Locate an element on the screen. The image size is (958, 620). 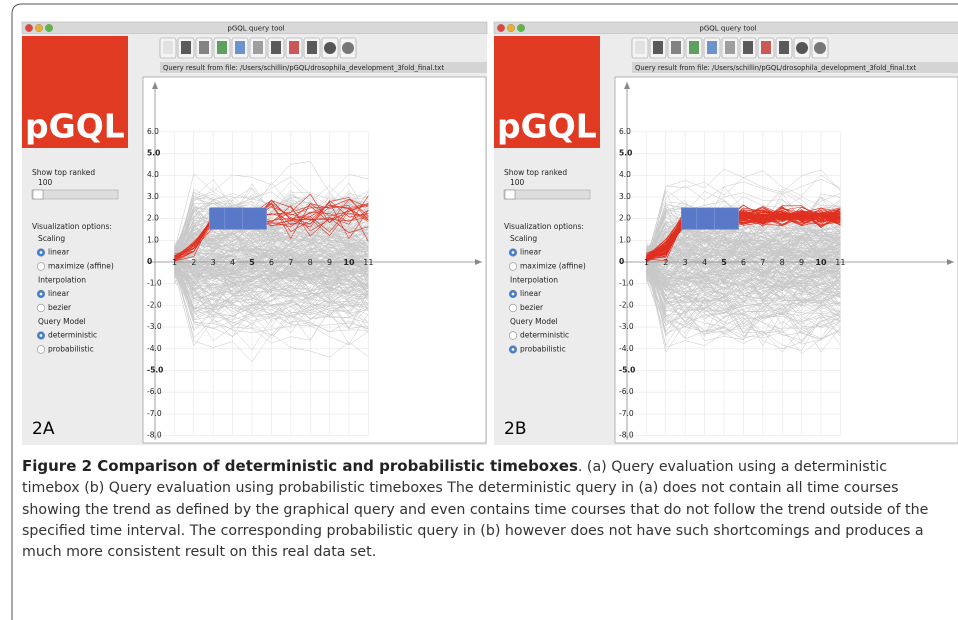
x-tick-label: 4 is located at coordinates (232, 262).